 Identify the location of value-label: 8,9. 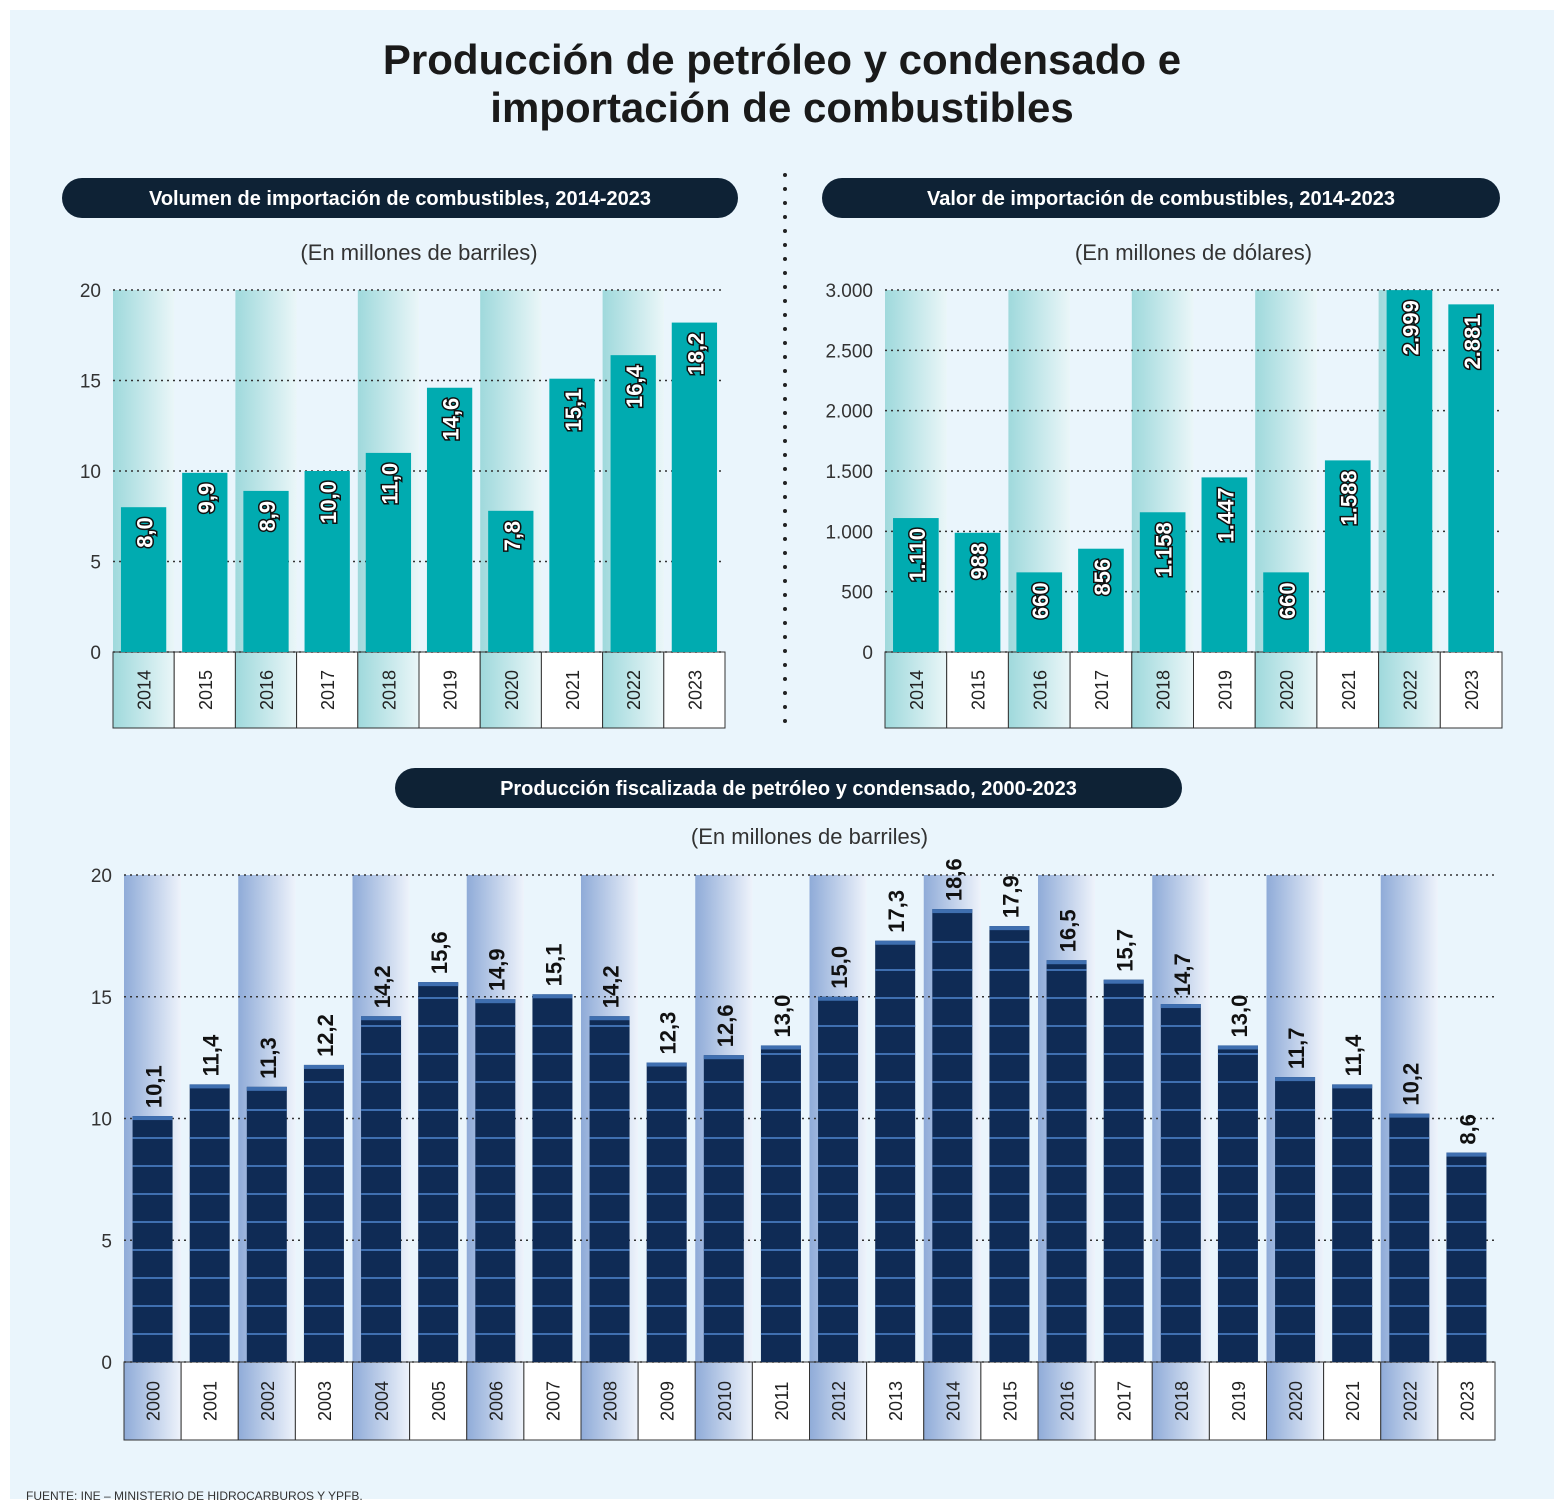
(267, 516).